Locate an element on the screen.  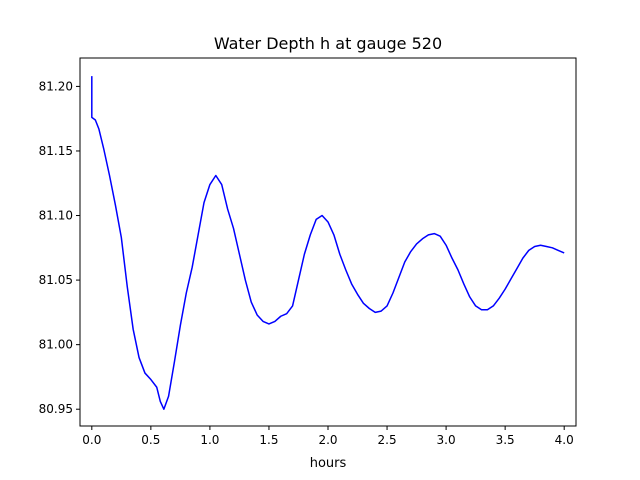
y-tick-label: 81.20 is located at coordinates (56, 86).